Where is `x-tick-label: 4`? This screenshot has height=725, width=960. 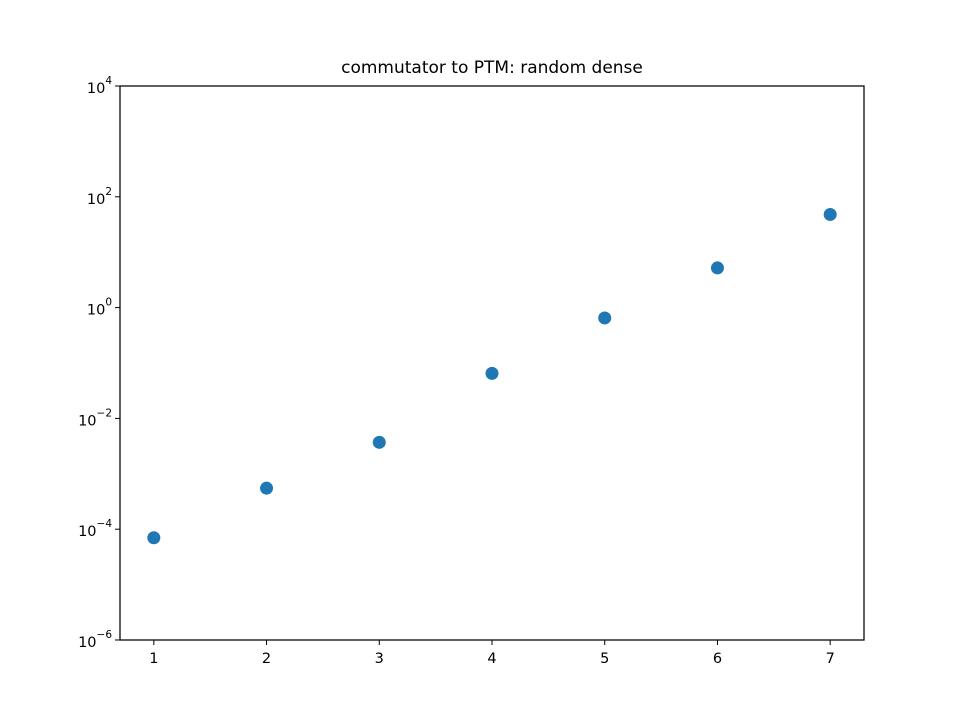
x-tick-label: 4 is located at coordinates (491, 659).